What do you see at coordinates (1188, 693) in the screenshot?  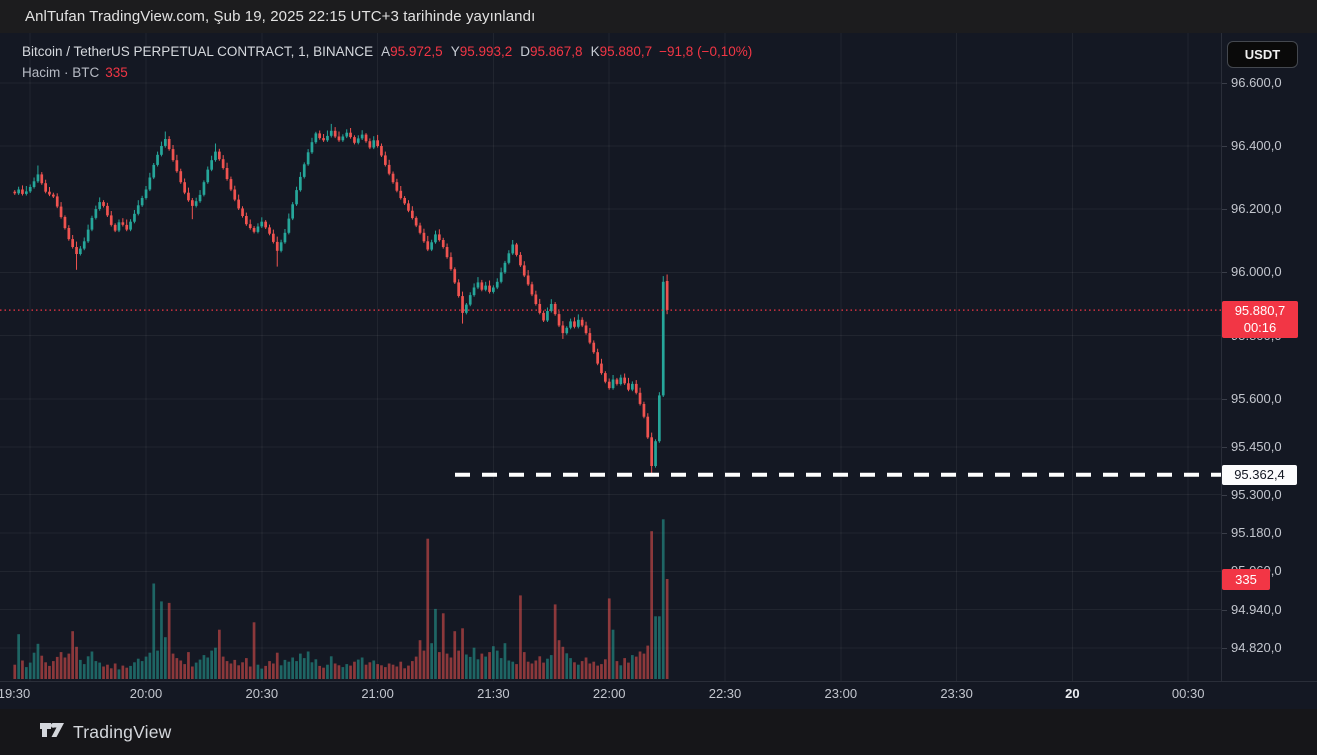 I see `time-axis-label: 00:30` at bounding box center [1188, 693].